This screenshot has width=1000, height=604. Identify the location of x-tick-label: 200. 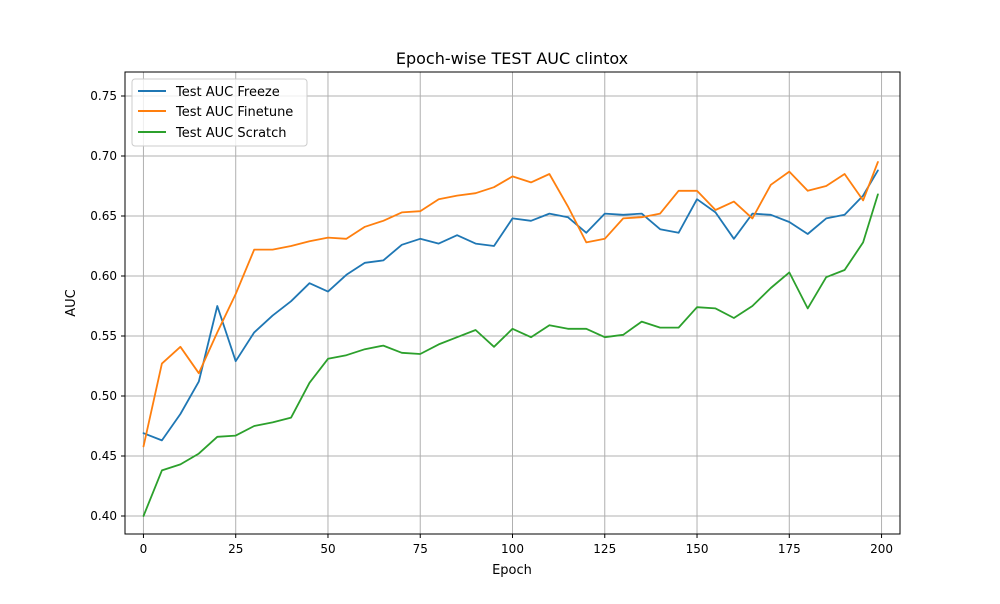
(881, 549).